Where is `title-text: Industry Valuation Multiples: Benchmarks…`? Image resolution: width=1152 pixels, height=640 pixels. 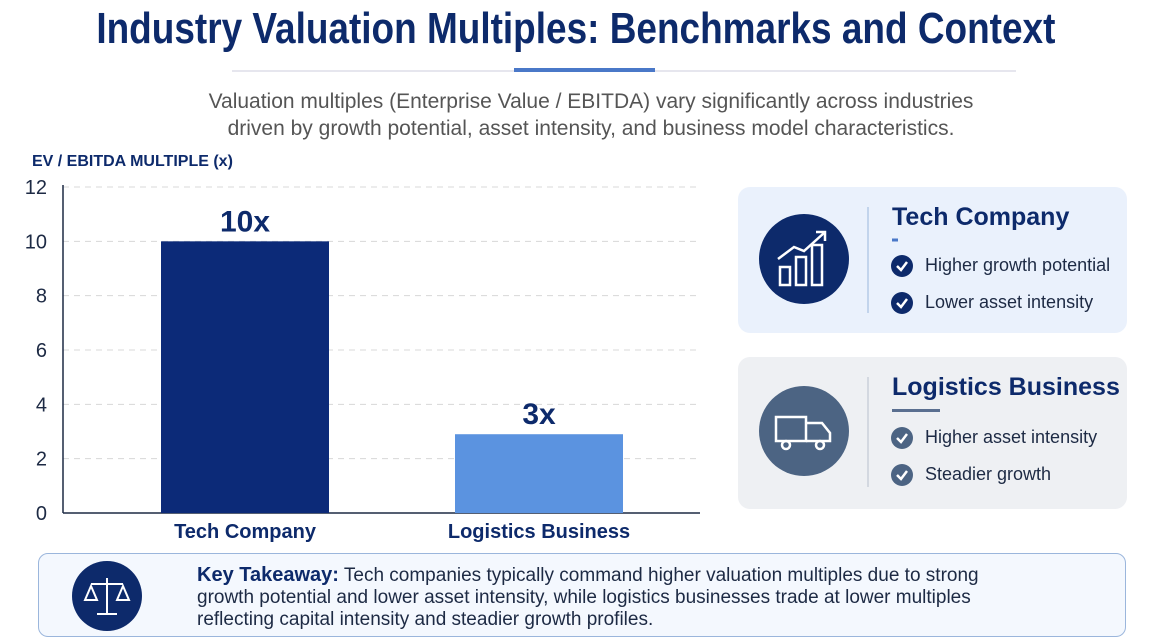 title-text: Industry Valuation Multiples: Benchmarks… is located at coordinates (576, 28).